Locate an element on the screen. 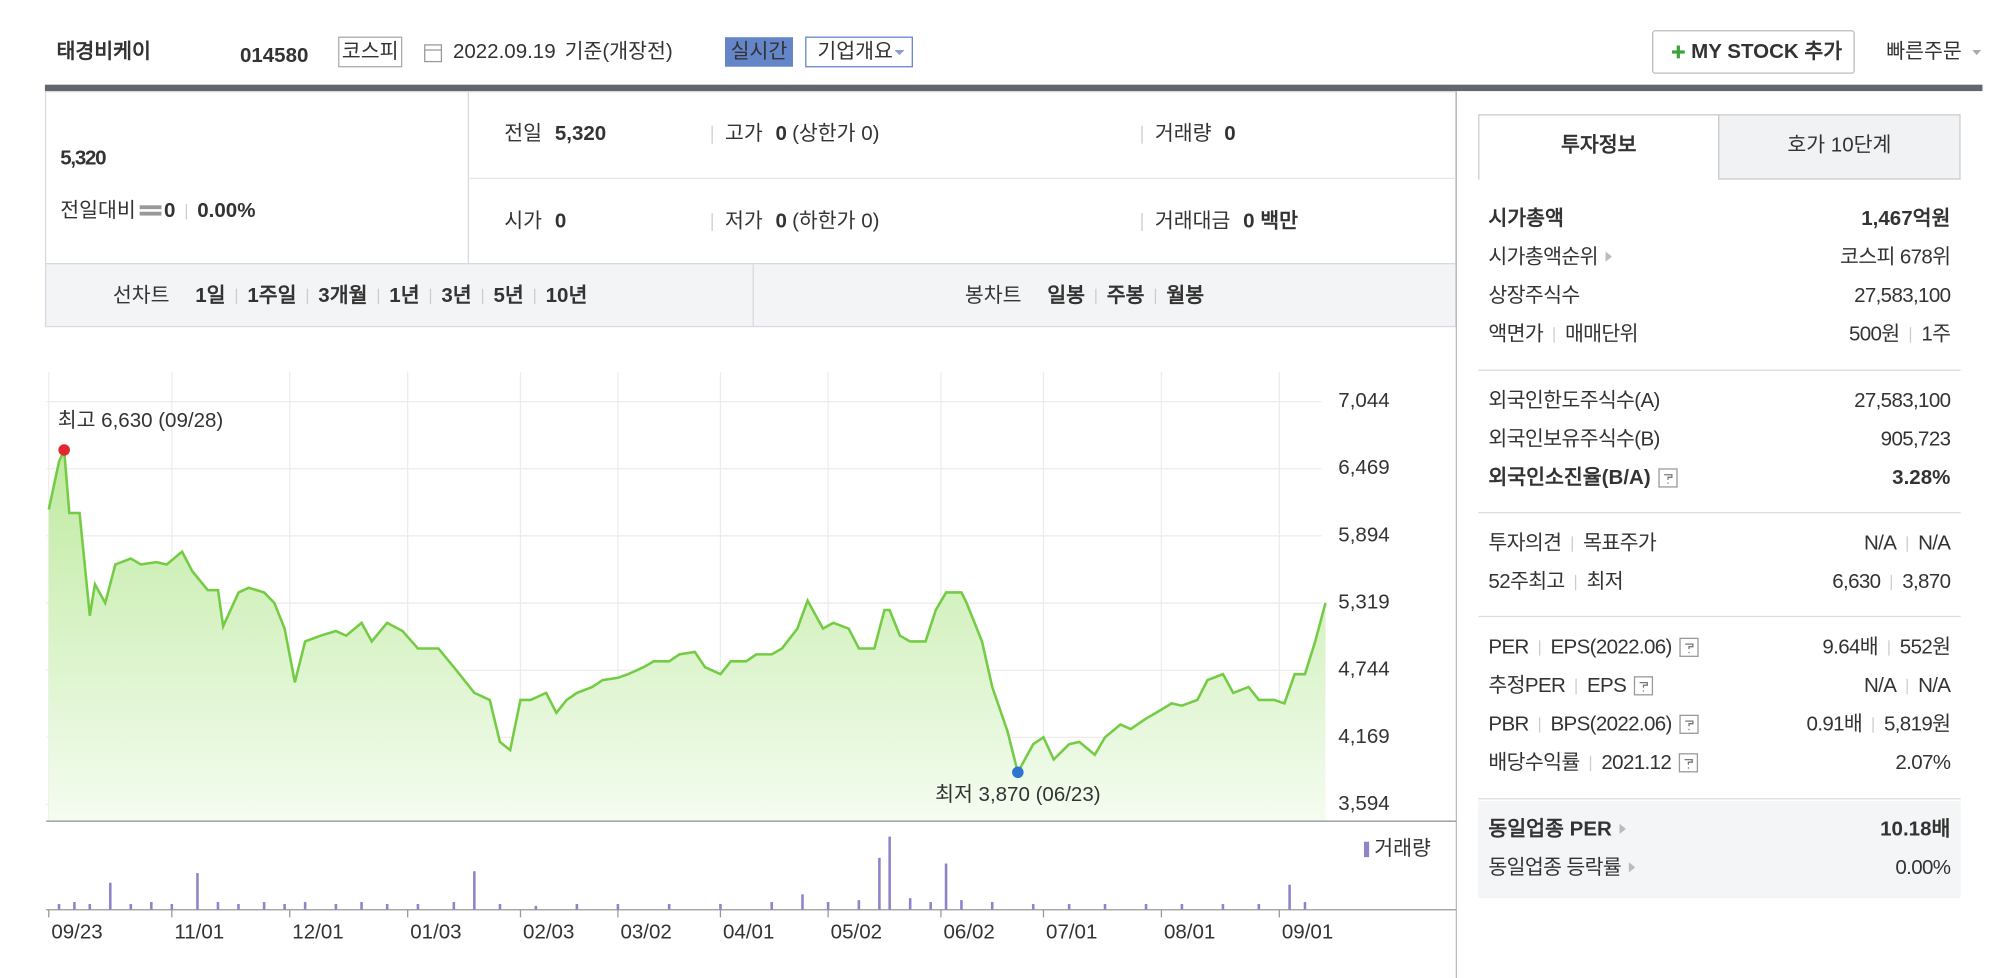  tab-active is located at coordinates (1599, 147).